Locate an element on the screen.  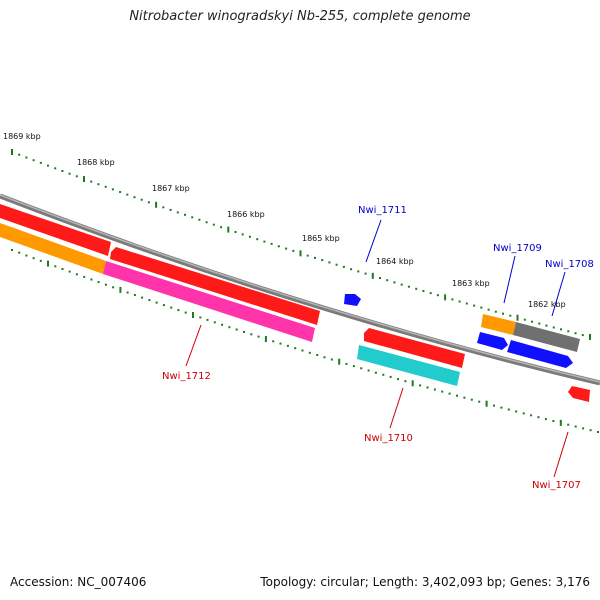
gene-nwi-1712-magenta is located at coordinates (209, 301).